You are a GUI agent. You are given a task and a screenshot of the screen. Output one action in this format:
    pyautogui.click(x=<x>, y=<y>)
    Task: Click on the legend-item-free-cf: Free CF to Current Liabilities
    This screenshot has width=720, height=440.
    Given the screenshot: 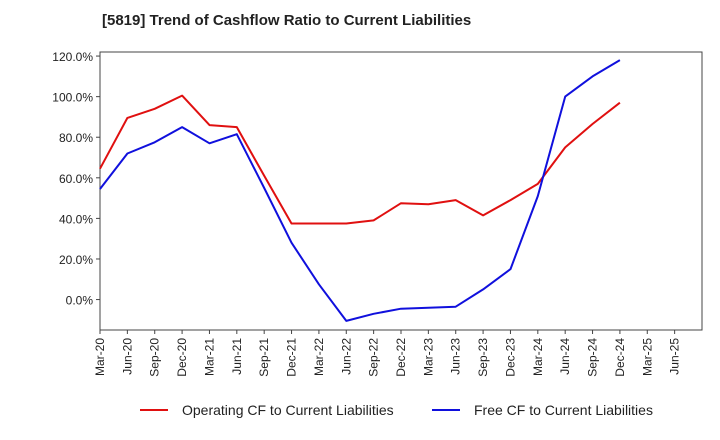 What is the action you would take?
    pyautogui.click(x=542, y=410)
    